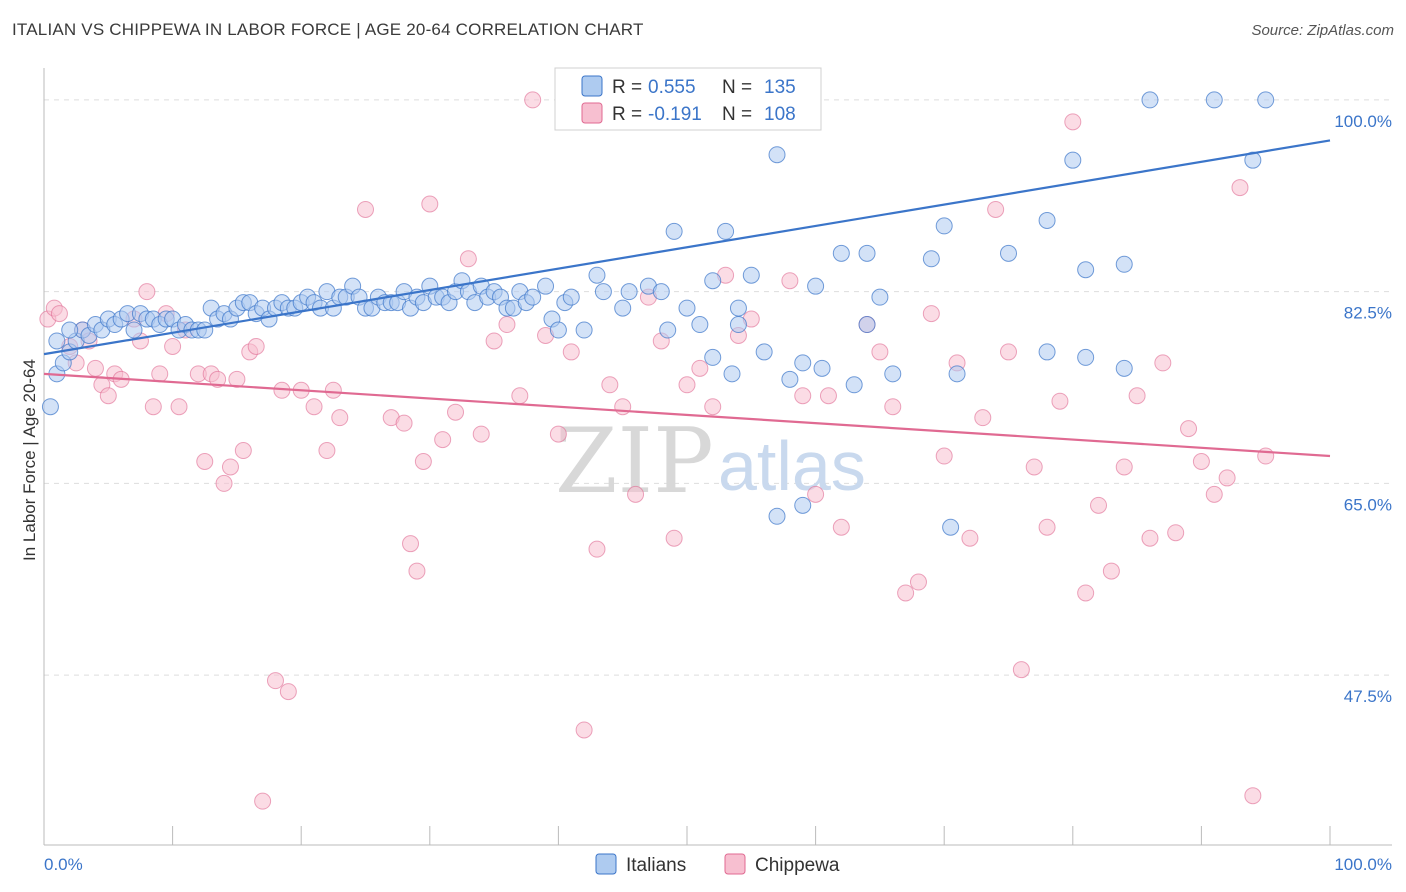  What do you see at coordinates (29, 460) in the screenshot?
I see `y-axis-label: In Labor Force | Age 20-64` at bounding box center [29, 460].